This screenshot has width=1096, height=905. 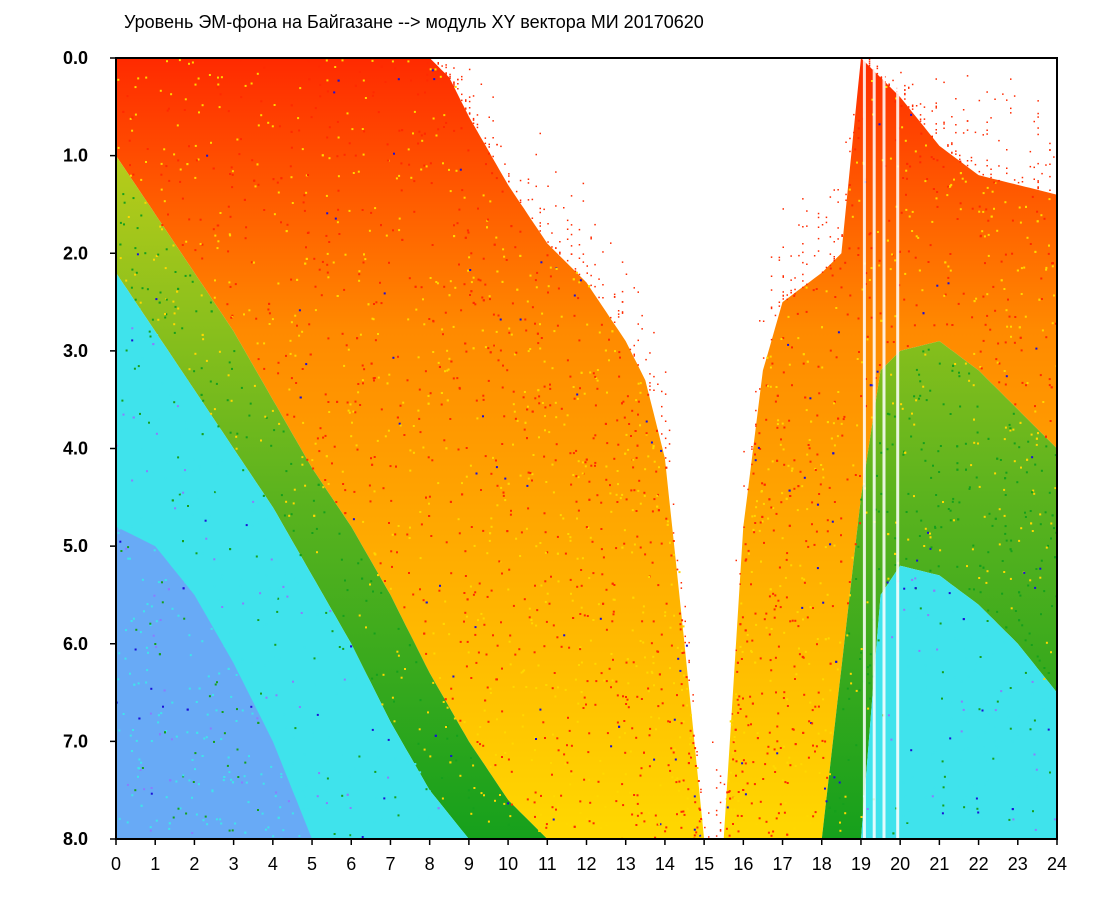 I want to click on x-tick-label: 12, so click(x=586, y=864).